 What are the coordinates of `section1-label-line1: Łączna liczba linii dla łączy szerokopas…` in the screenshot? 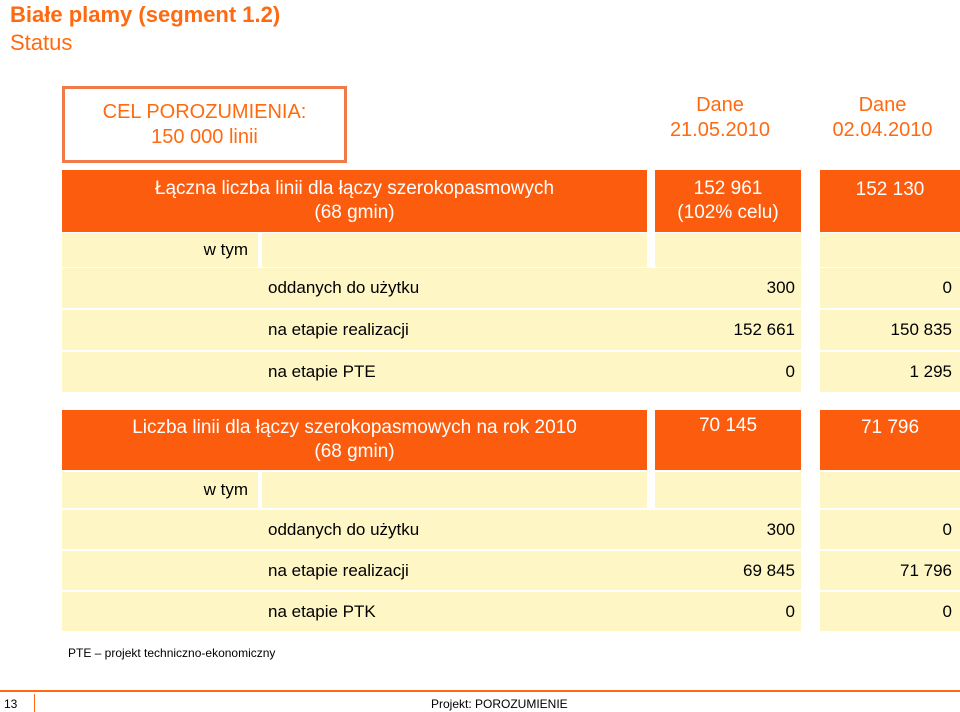 It's located at (354, 188).